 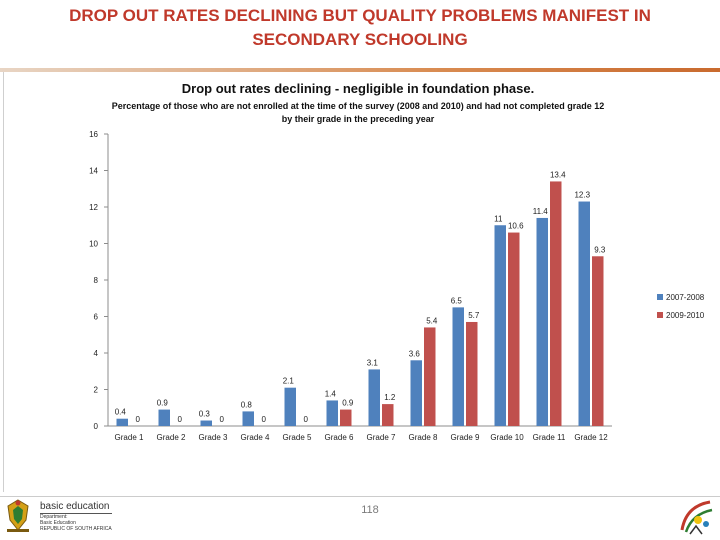 What do you see at coordinates (360, 39) in the screenshot?
I see `slide-title-line-2: SECONDARY SCHOOLING` at bounding box center [360, 39].